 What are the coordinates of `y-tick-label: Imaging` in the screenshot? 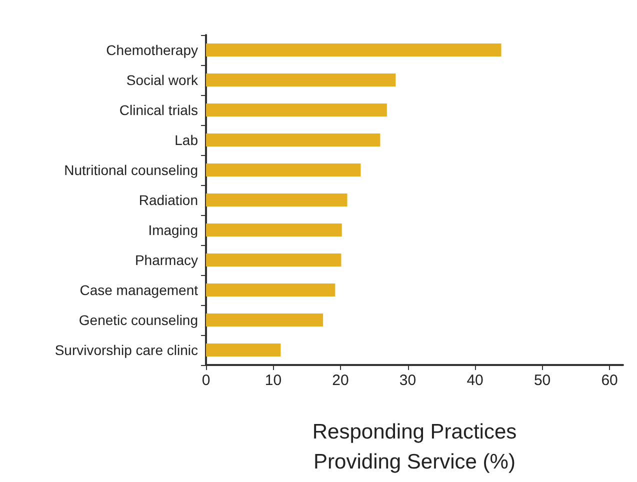 It's located at (173, 230).